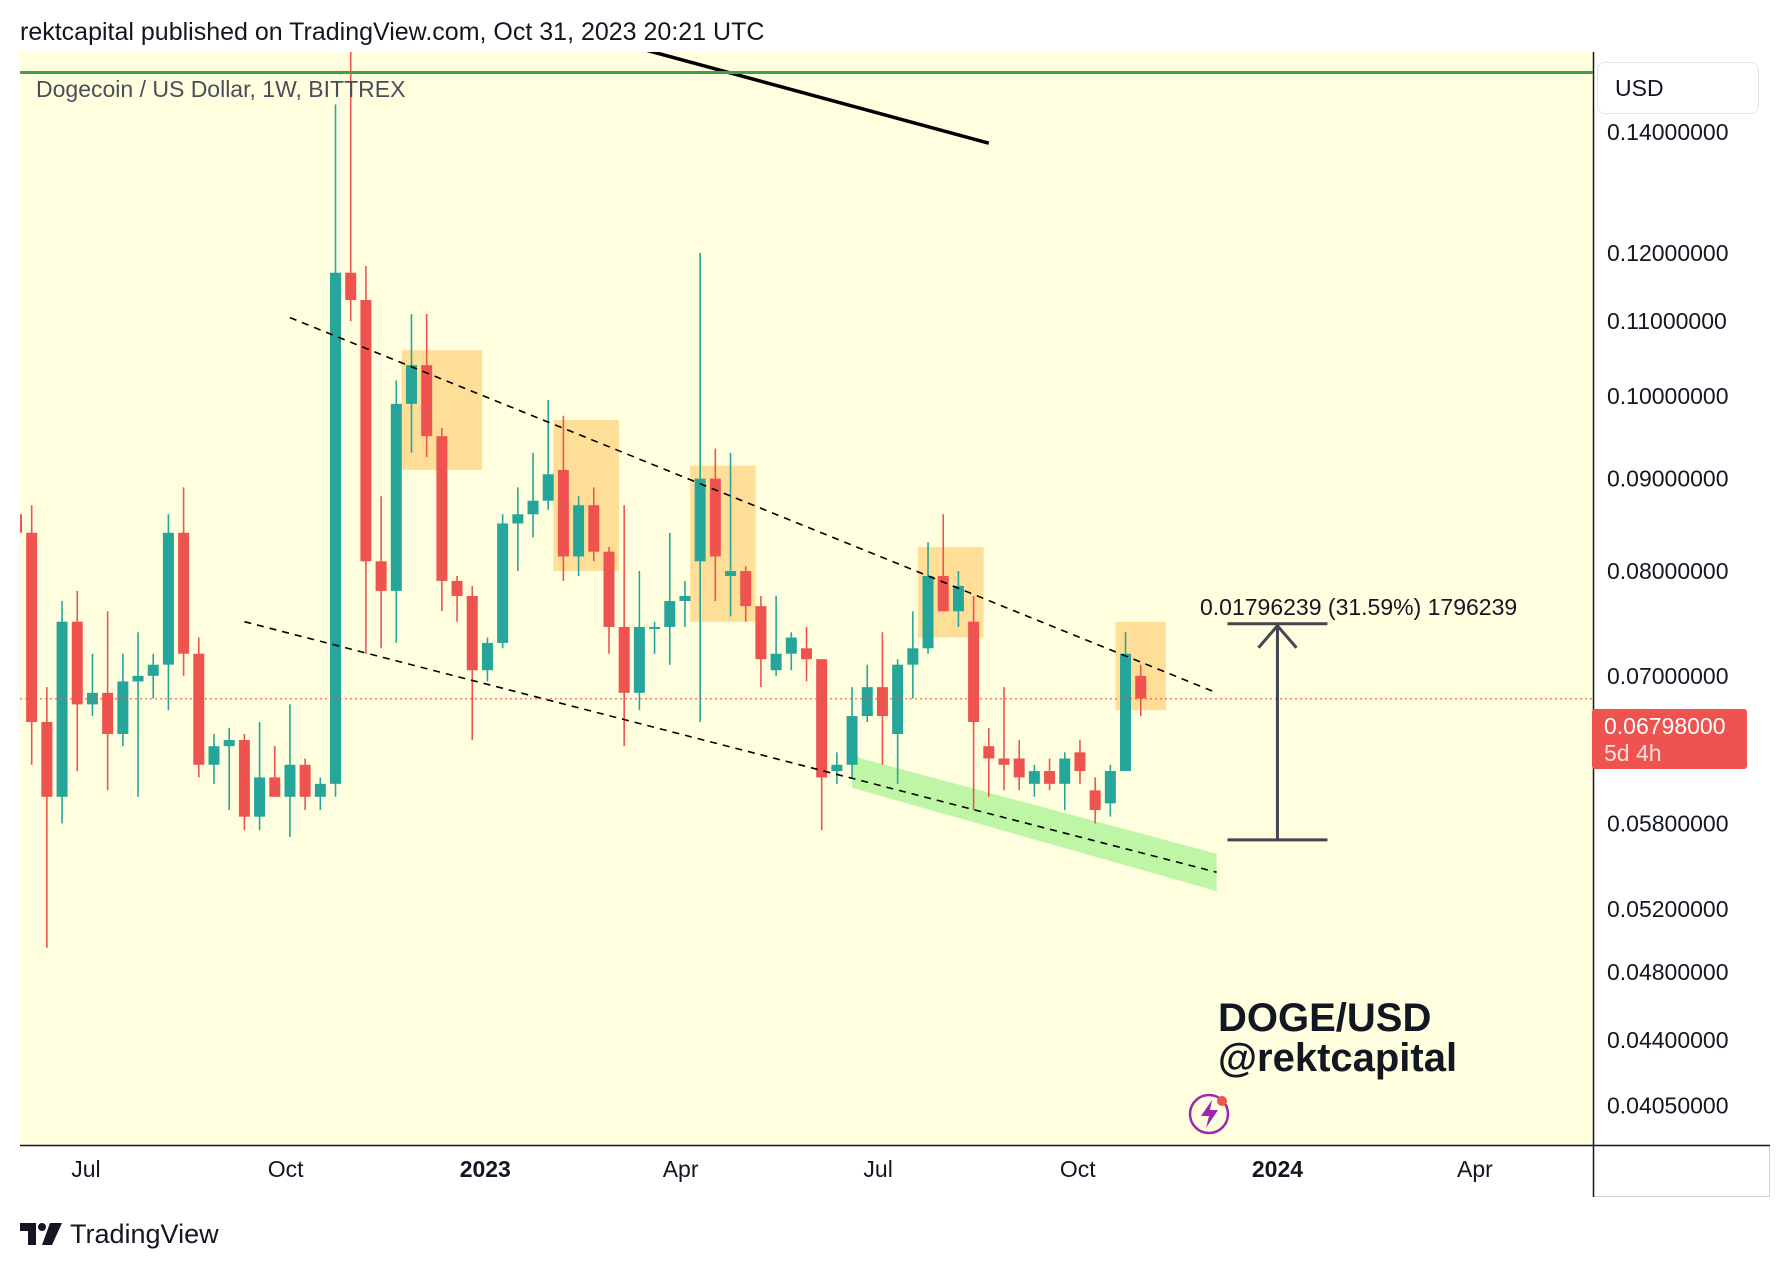 The image size is (1786, 1266). I want to click on y-tick-label: 0.07000000, so click(1668, 676).